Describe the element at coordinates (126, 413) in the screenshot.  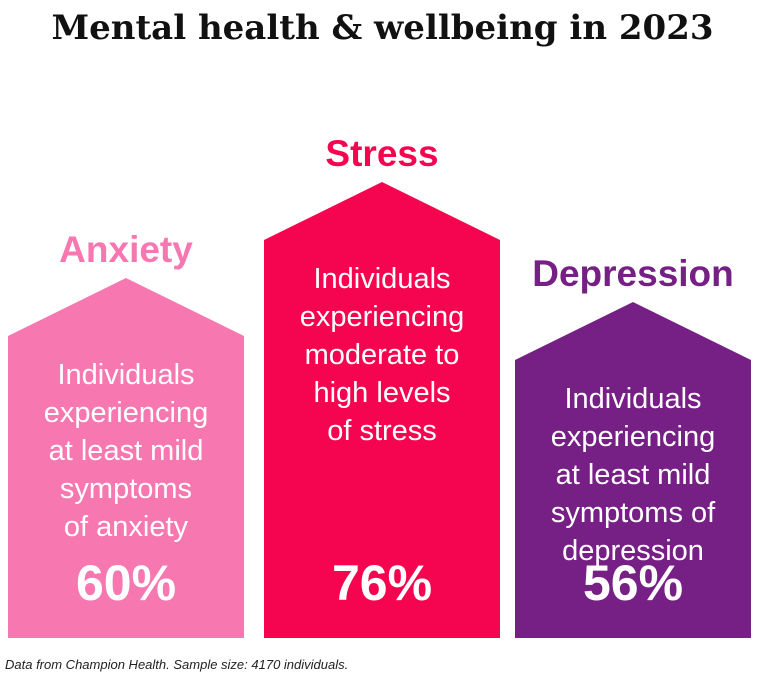
I see `description-line-anxiety: experiencing` at that location.